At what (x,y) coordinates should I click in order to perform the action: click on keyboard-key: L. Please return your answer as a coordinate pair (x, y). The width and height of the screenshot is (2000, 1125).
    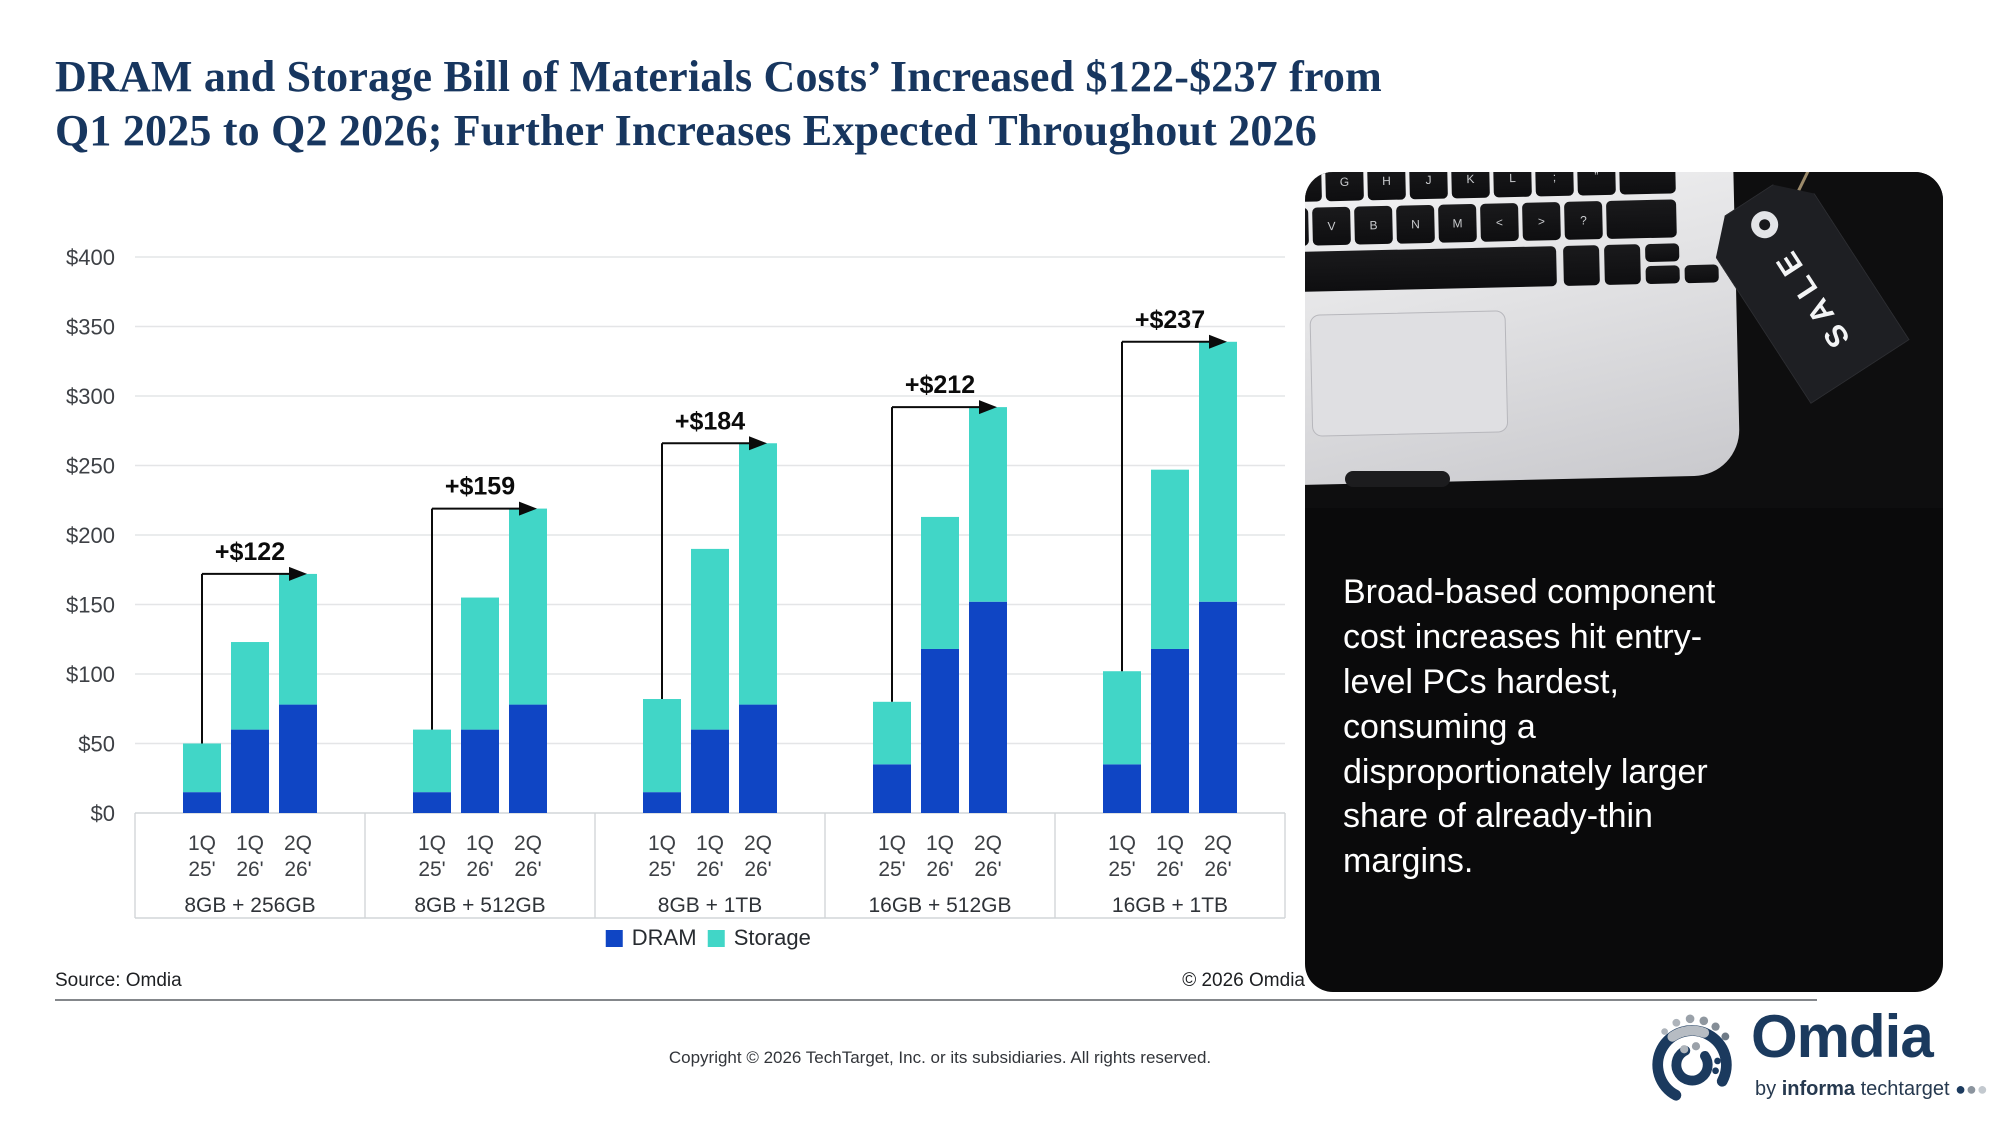
    Looking at the image, I should click on (1512, 185).